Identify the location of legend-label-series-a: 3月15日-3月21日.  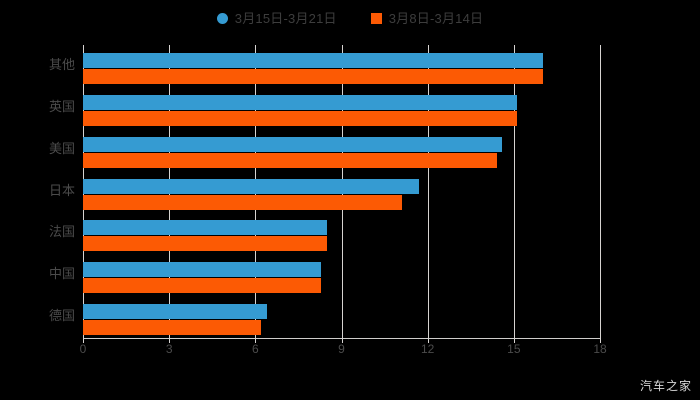
(285, 18).